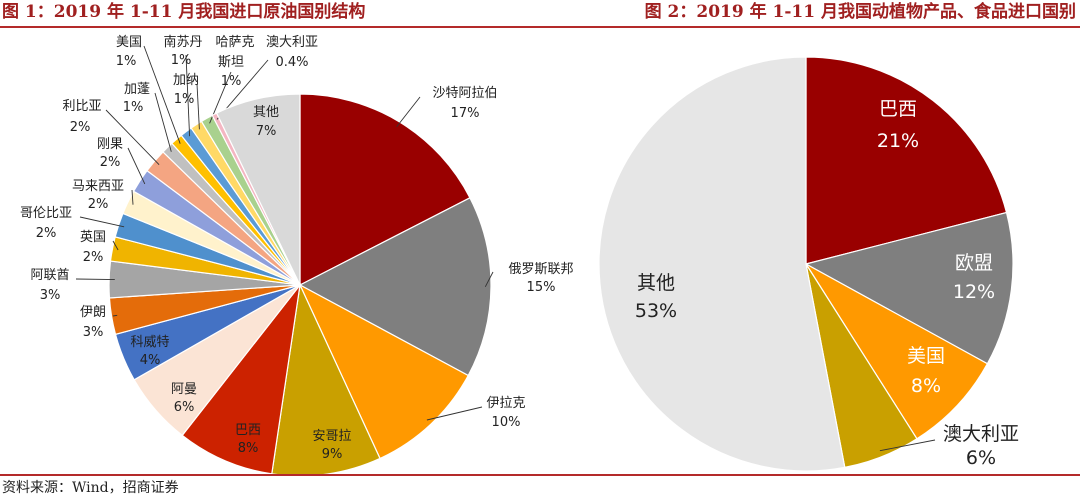 Image resolution: width=1080 pixels, height=499 pixels. What do you see at coordinates (46, 233) in the screenshot?
I see `pie1-slice-value-label-10: 2%` at bounding box center [46, 233].